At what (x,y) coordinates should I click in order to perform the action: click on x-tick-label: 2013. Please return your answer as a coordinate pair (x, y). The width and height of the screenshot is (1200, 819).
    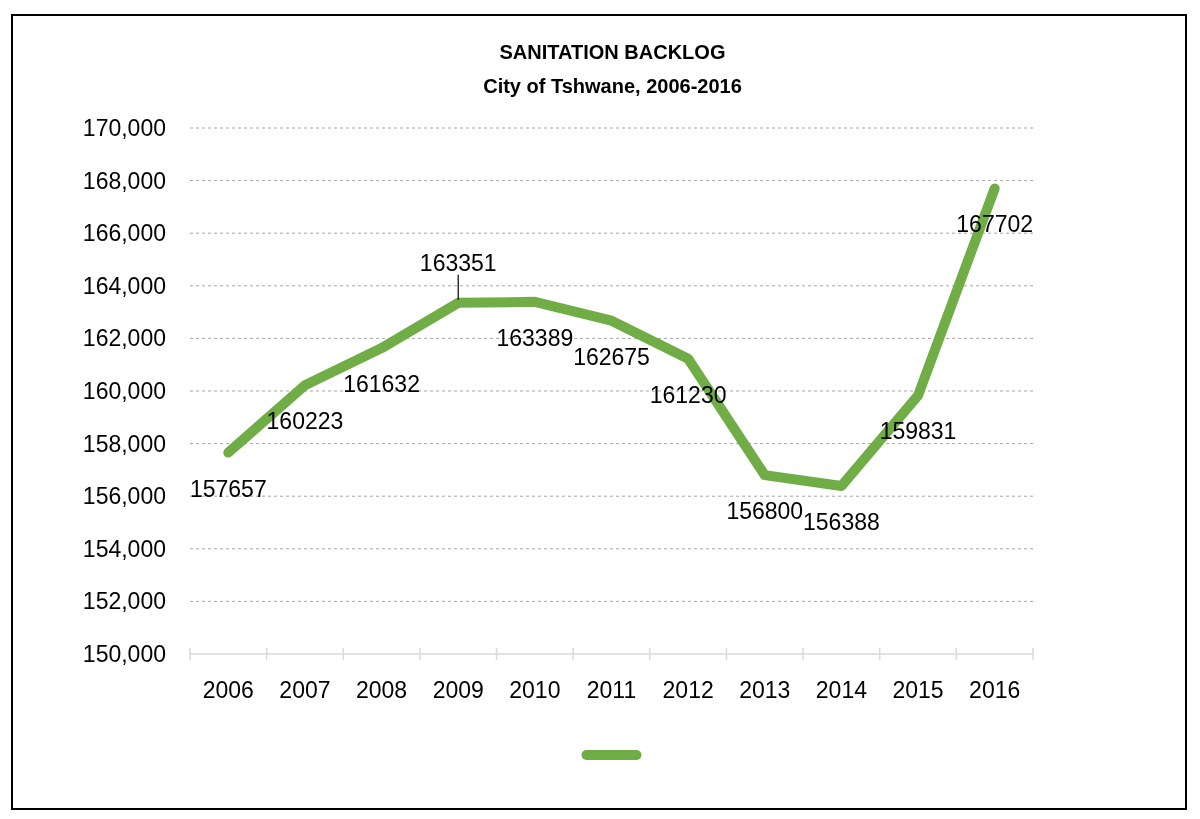
    Looking at the image, I should click on (765, 690).